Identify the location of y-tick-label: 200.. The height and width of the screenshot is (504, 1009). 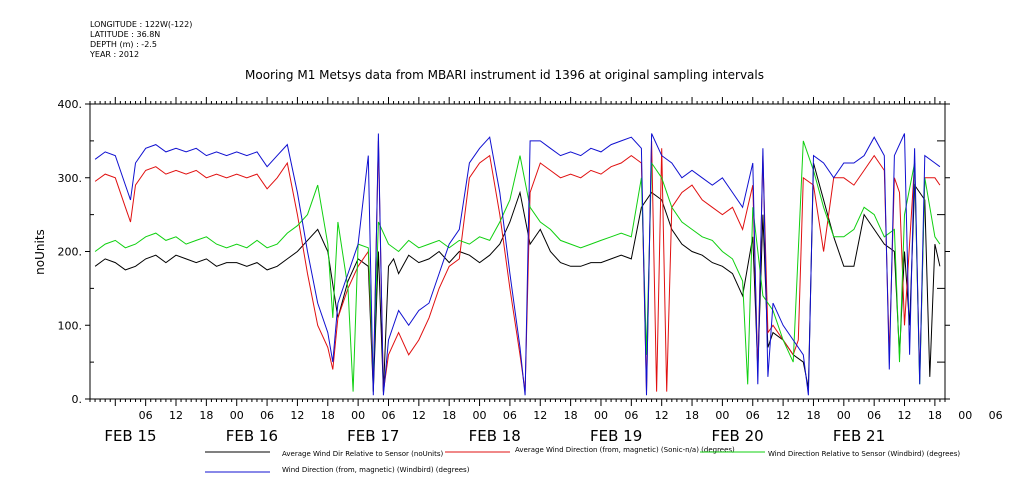
(70, 252).